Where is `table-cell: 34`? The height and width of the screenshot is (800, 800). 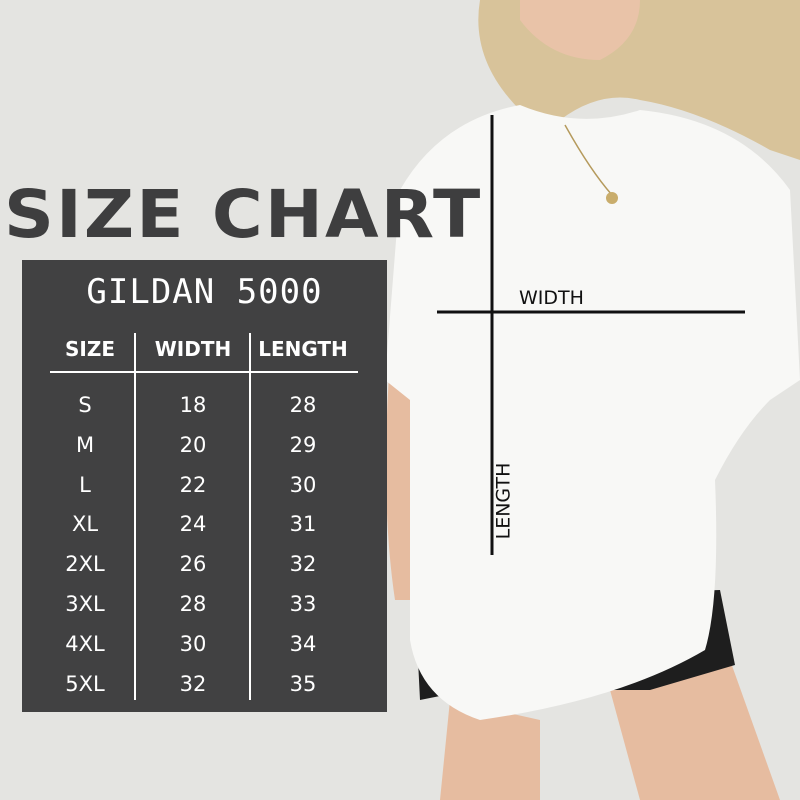 table-cell: 34 is located at coordinates (303, 643).